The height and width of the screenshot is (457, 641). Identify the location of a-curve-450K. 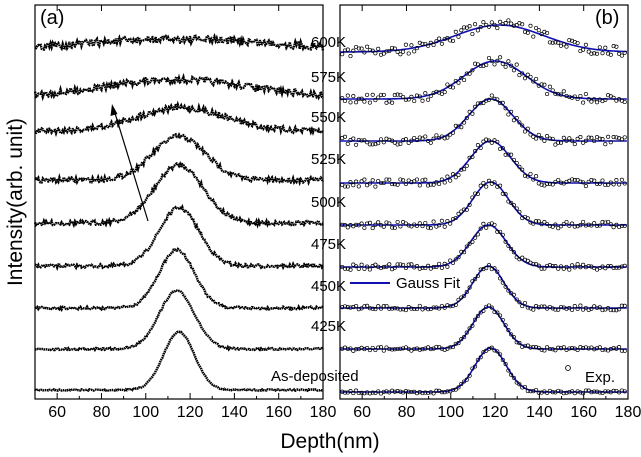
(179, 280).